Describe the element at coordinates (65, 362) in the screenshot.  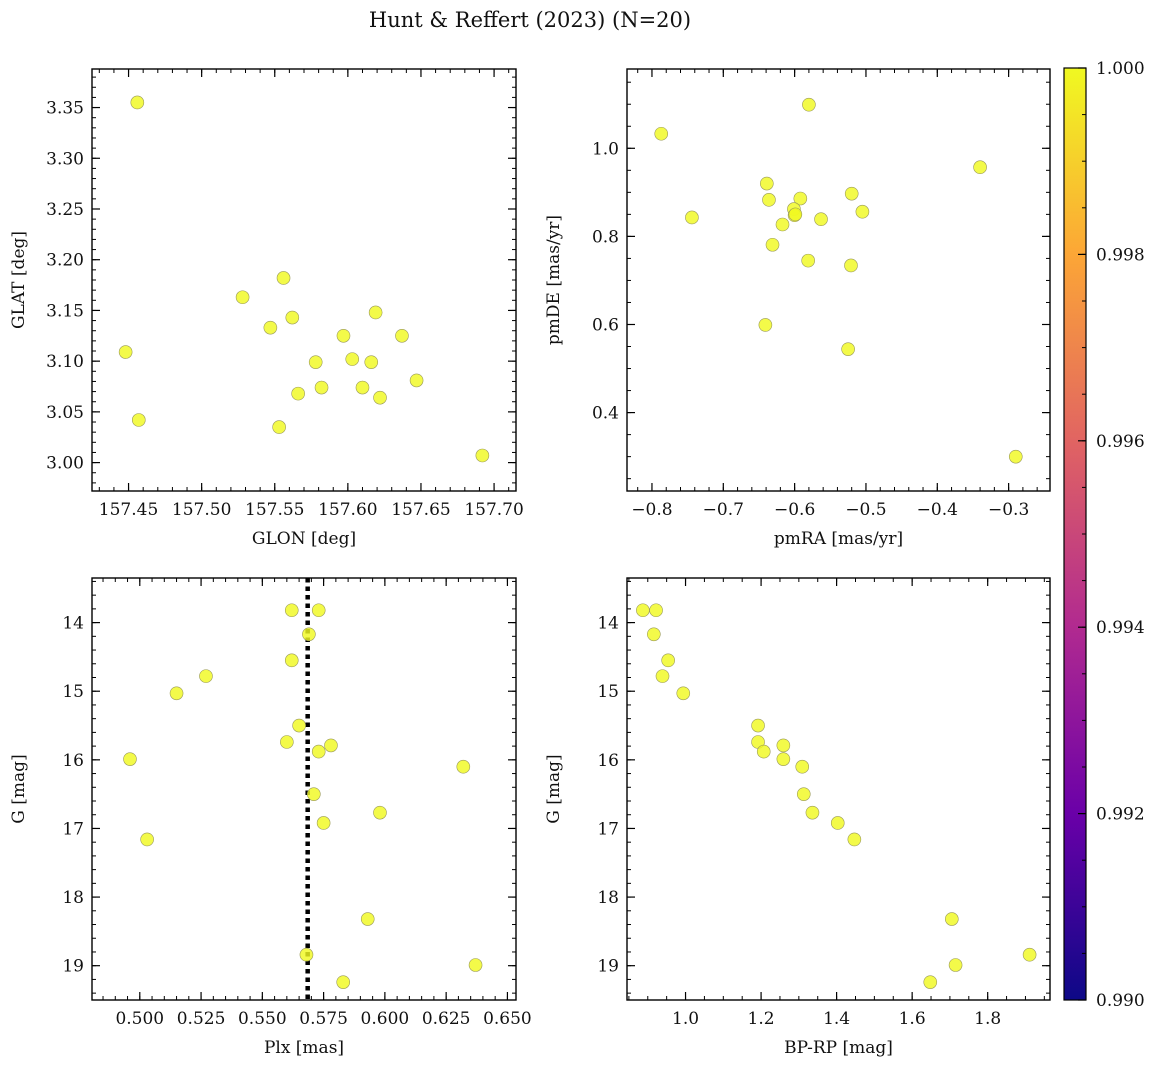
I see `y-tick-label: 3.10` at that location.